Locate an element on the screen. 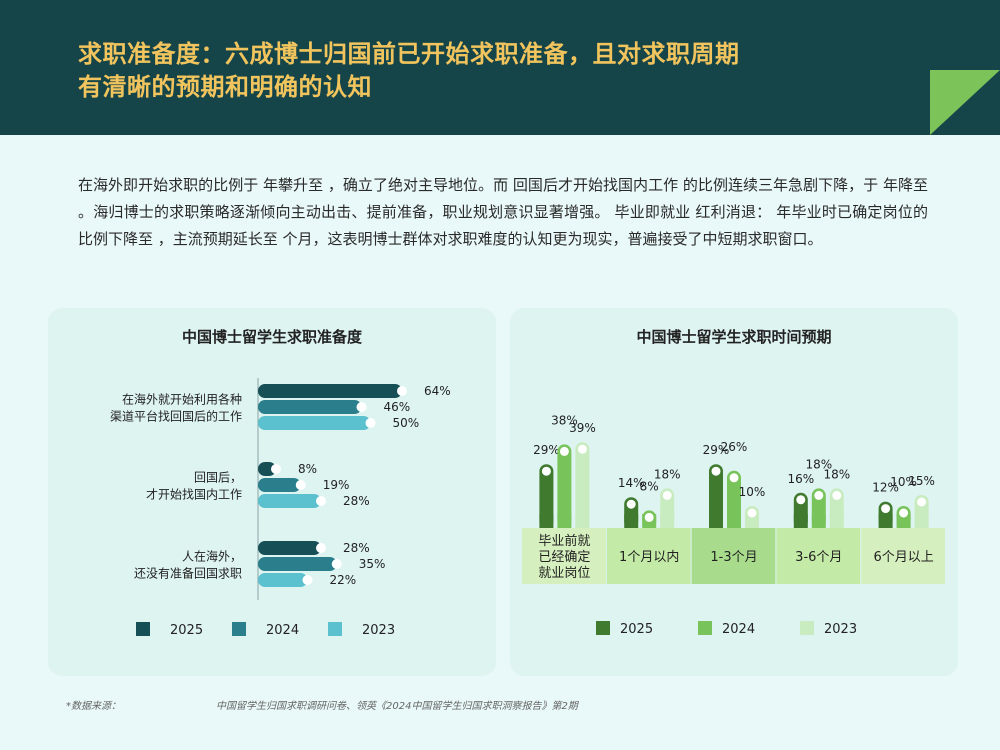  category-label: 才开始找国内工作 is located at coordinates (194, 495).